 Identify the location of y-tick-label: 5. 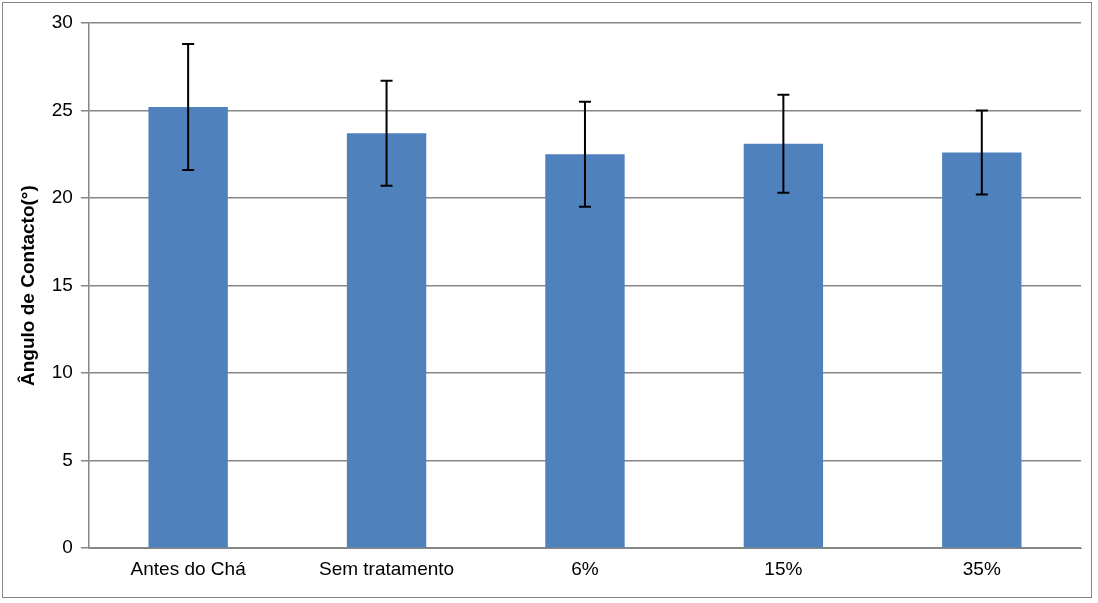
(67, 459).